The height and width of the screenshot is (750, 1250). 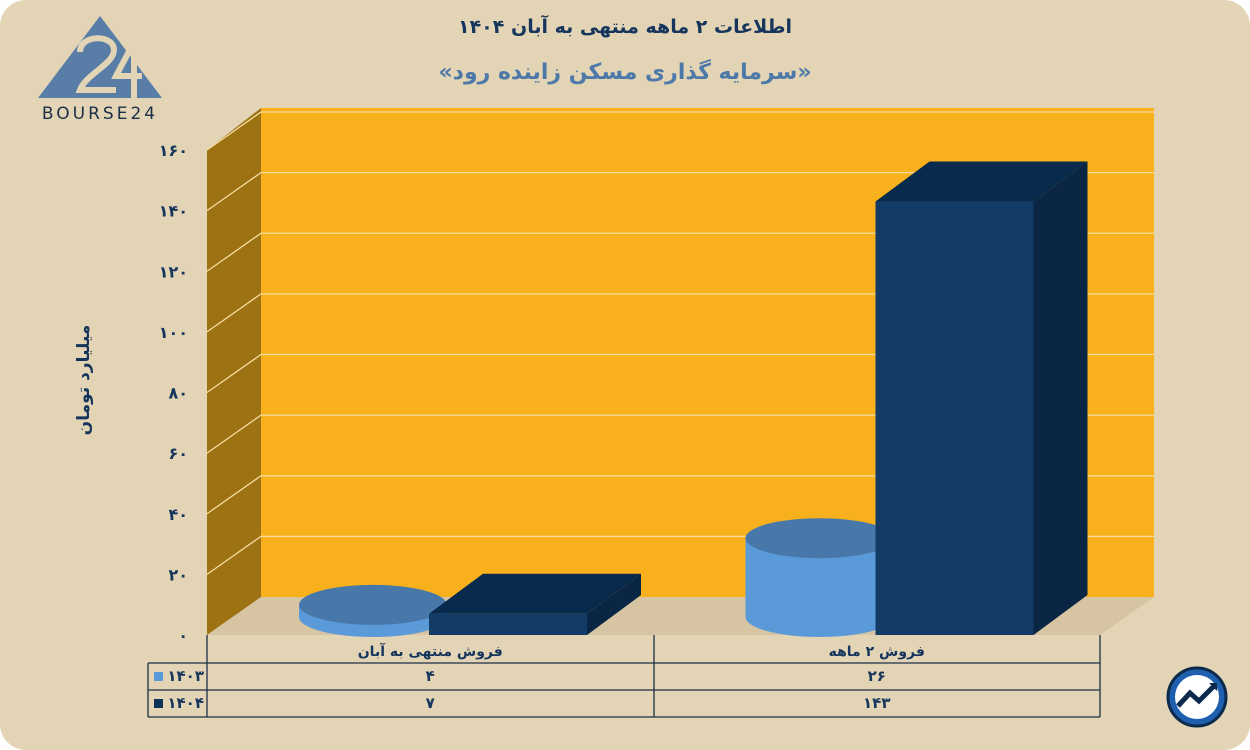 I want to click on chart-title: اطلاعات ۲ ماهه منتهی به آبان ۱۴۰۴, so click(x=625, y=27).